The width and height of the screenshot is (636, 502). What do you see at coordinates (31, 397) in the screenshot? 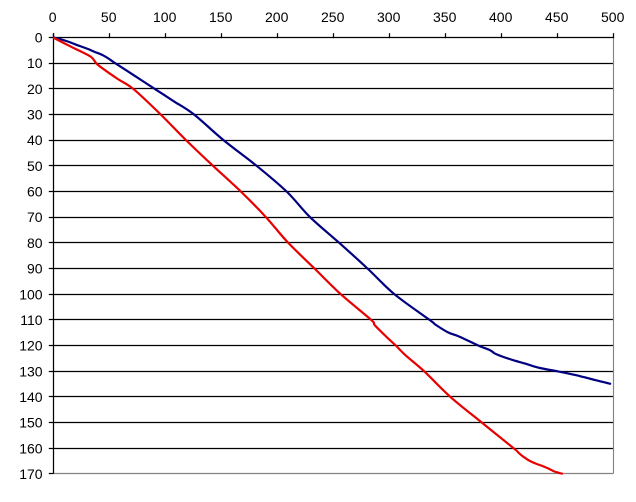
I see `svg-text: 140` at bounding box center [31, 397].